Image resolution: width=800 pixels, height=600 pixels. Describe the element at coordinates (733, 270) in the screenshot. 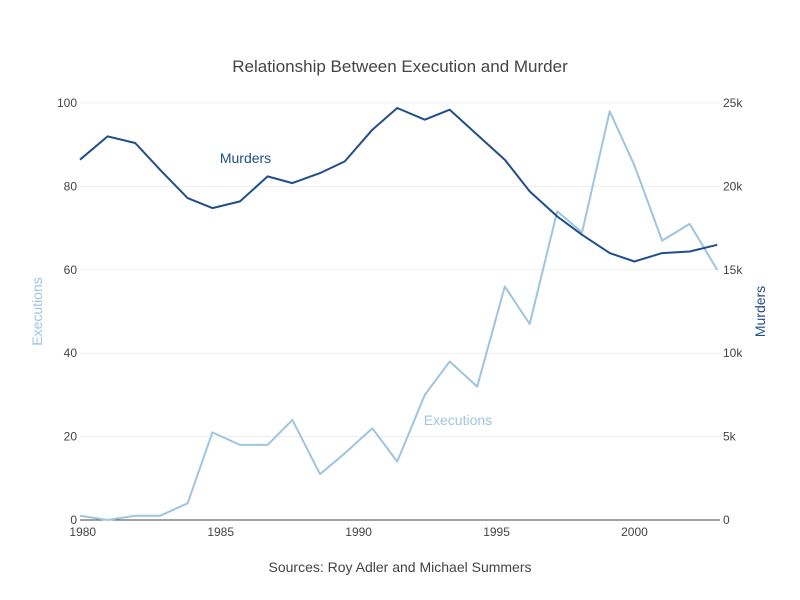

I see `y-right-tick-label: 15k` at that location.